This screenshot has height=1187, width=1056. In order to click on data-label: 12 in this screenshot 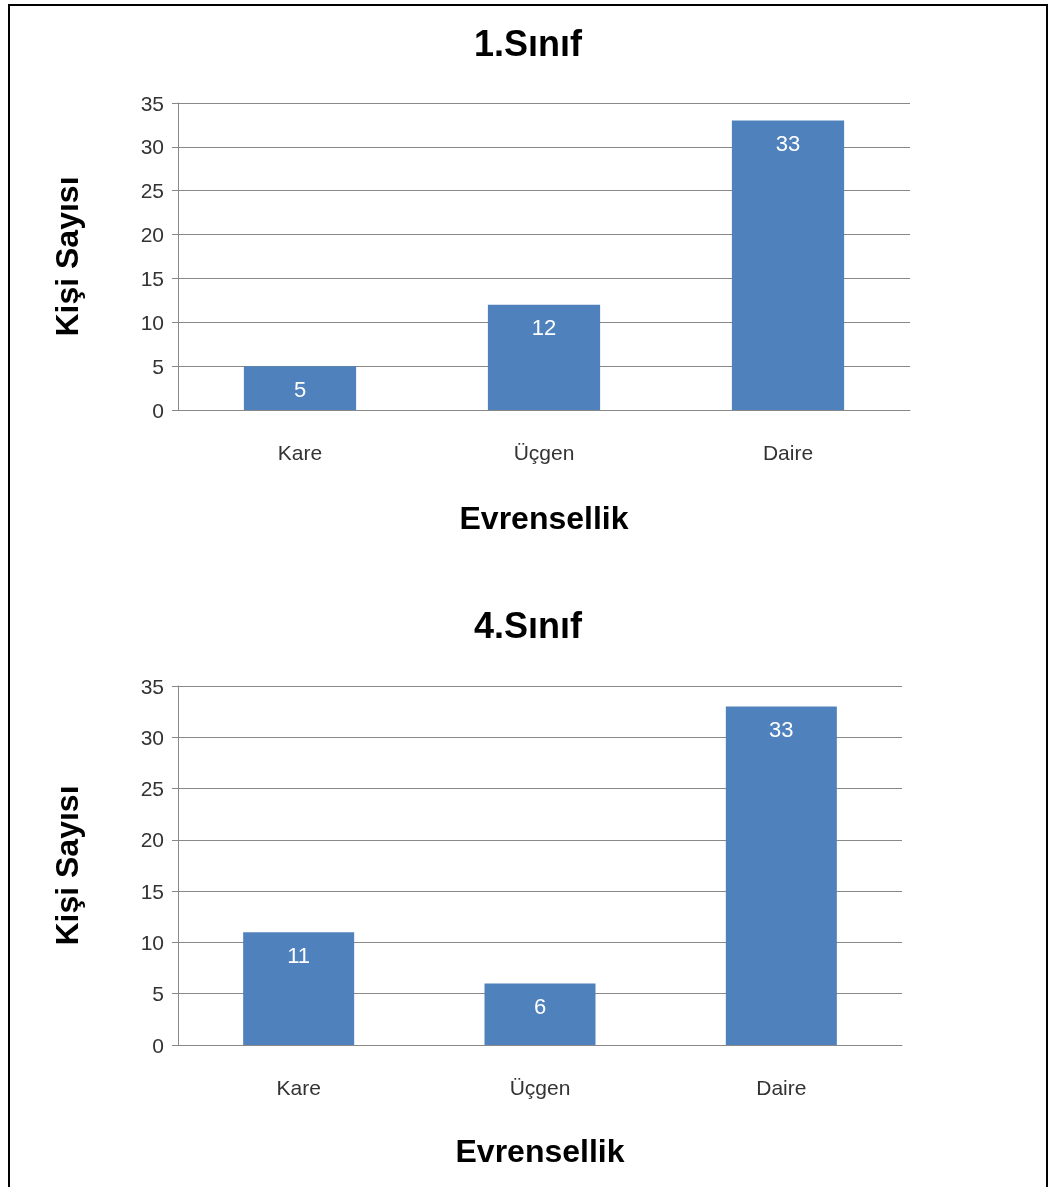, I will do `click(544, 328)`.